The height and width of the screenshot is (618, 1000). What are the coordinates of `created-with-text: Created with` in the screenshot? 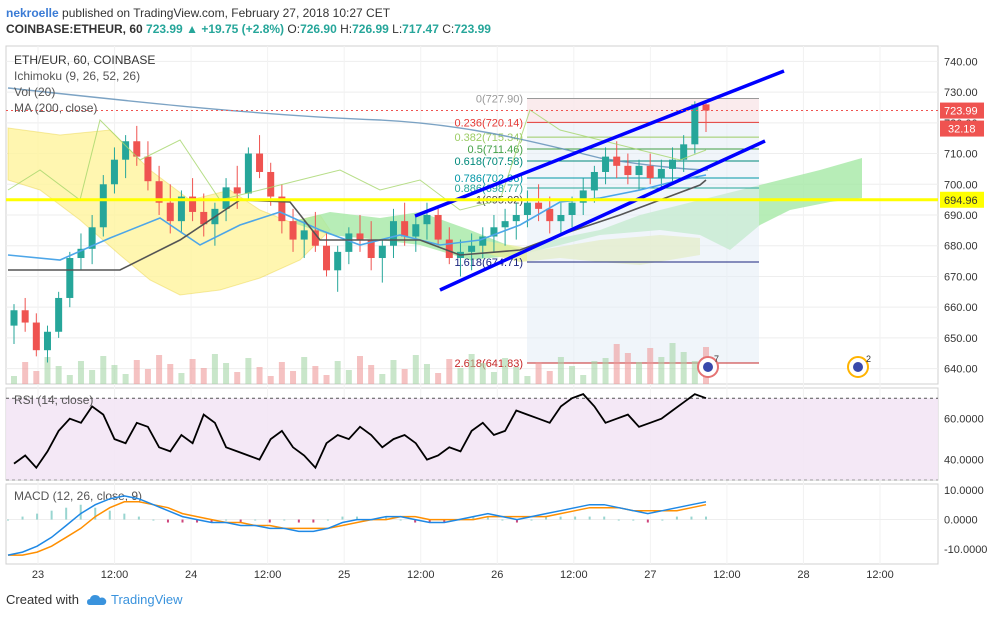 It's located at (42, 599).